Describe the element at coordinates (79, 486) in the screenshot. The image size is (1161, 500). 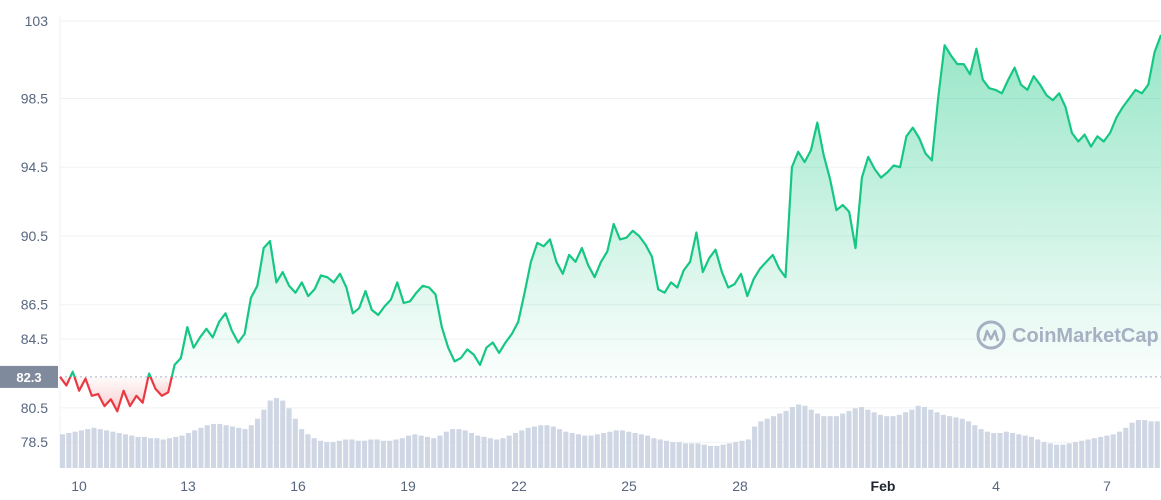
I see `x-tick-label: 10` at that location.